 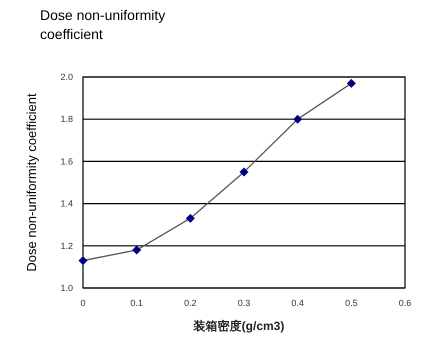 I want to click on x-tick-label: 0.4, so click(x=297, y=303).